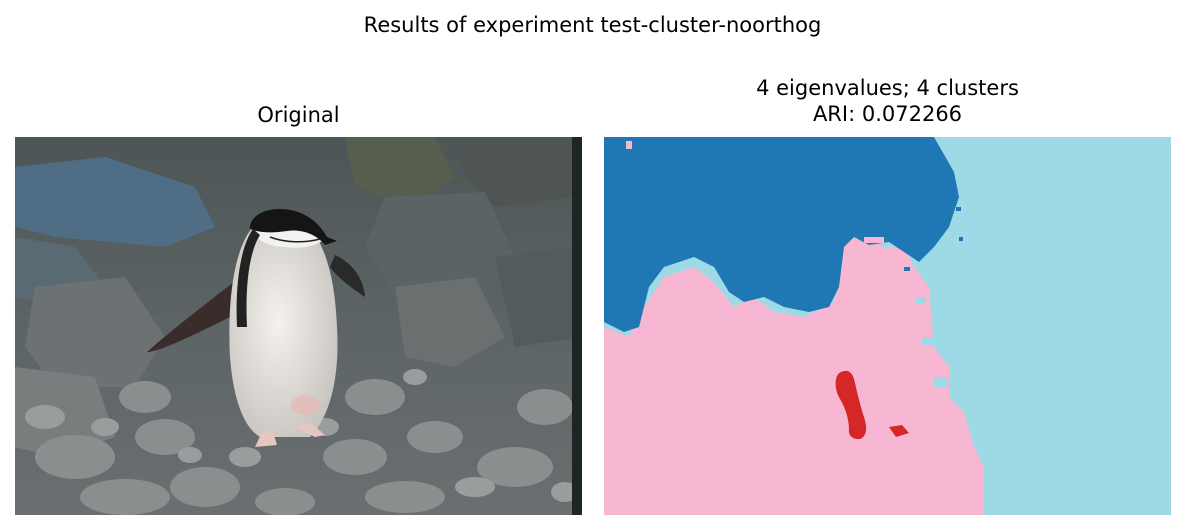 This screenshot has width=1185, height=530. What do you see at coordinates (887, 88) in the screenshot?
I see `segmentation-title-line-1: 4 eigenvalues; 4 clusters` at bounding box center [887, 88].